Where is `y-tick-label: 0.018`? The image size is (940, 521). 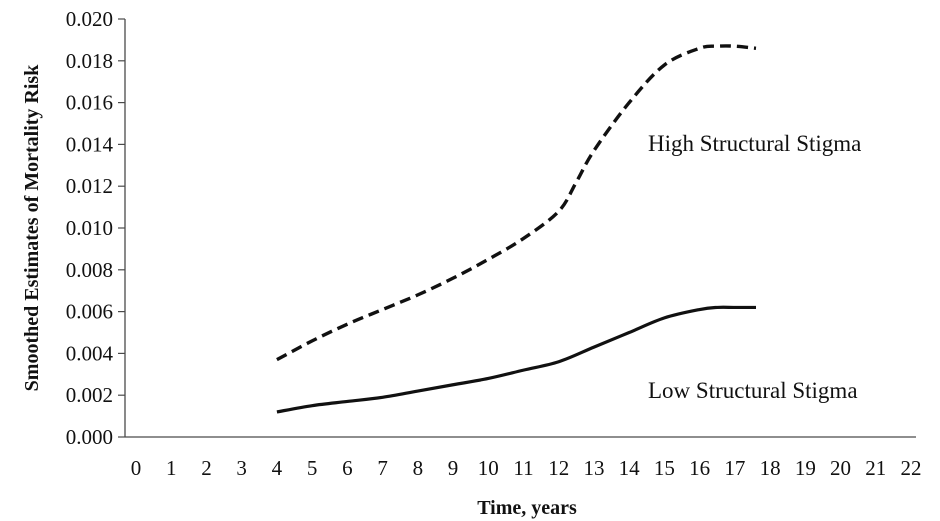 y-tick-label: 0.018 is located at coordinates (89, 61).